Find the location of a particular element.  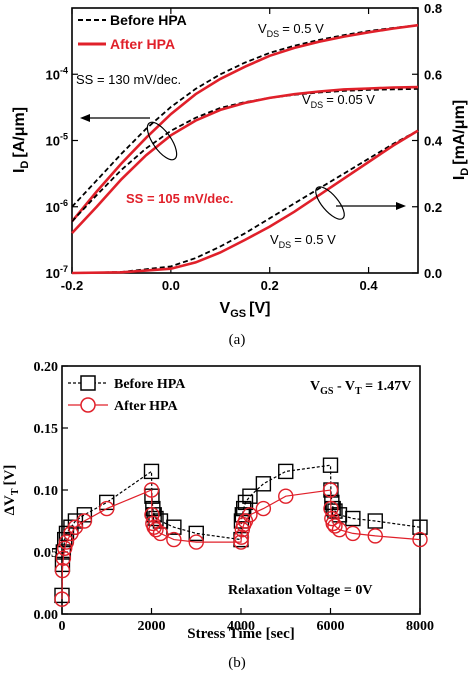

panel-b-x-ticks: 0 2000 4000 6000 8000 is located at coordinates (246, 621).